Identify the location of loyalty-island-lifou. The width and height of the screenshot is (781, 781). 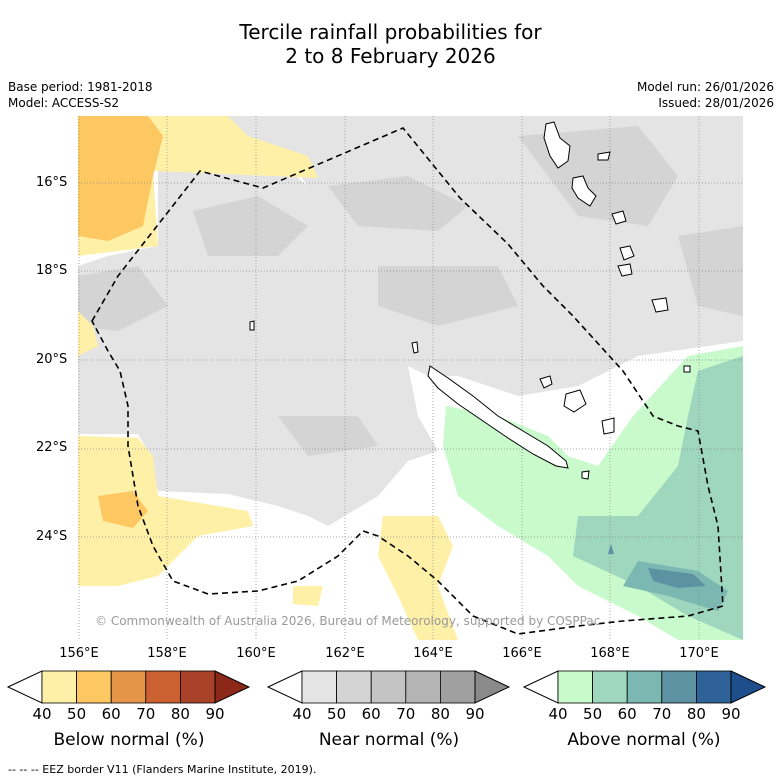
(575, 401).